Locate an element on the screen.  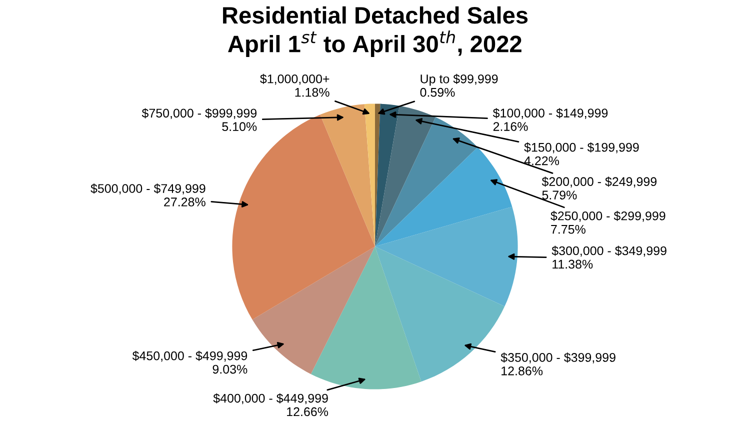
data-label: 9.03% is located at coordinates (230, 369).